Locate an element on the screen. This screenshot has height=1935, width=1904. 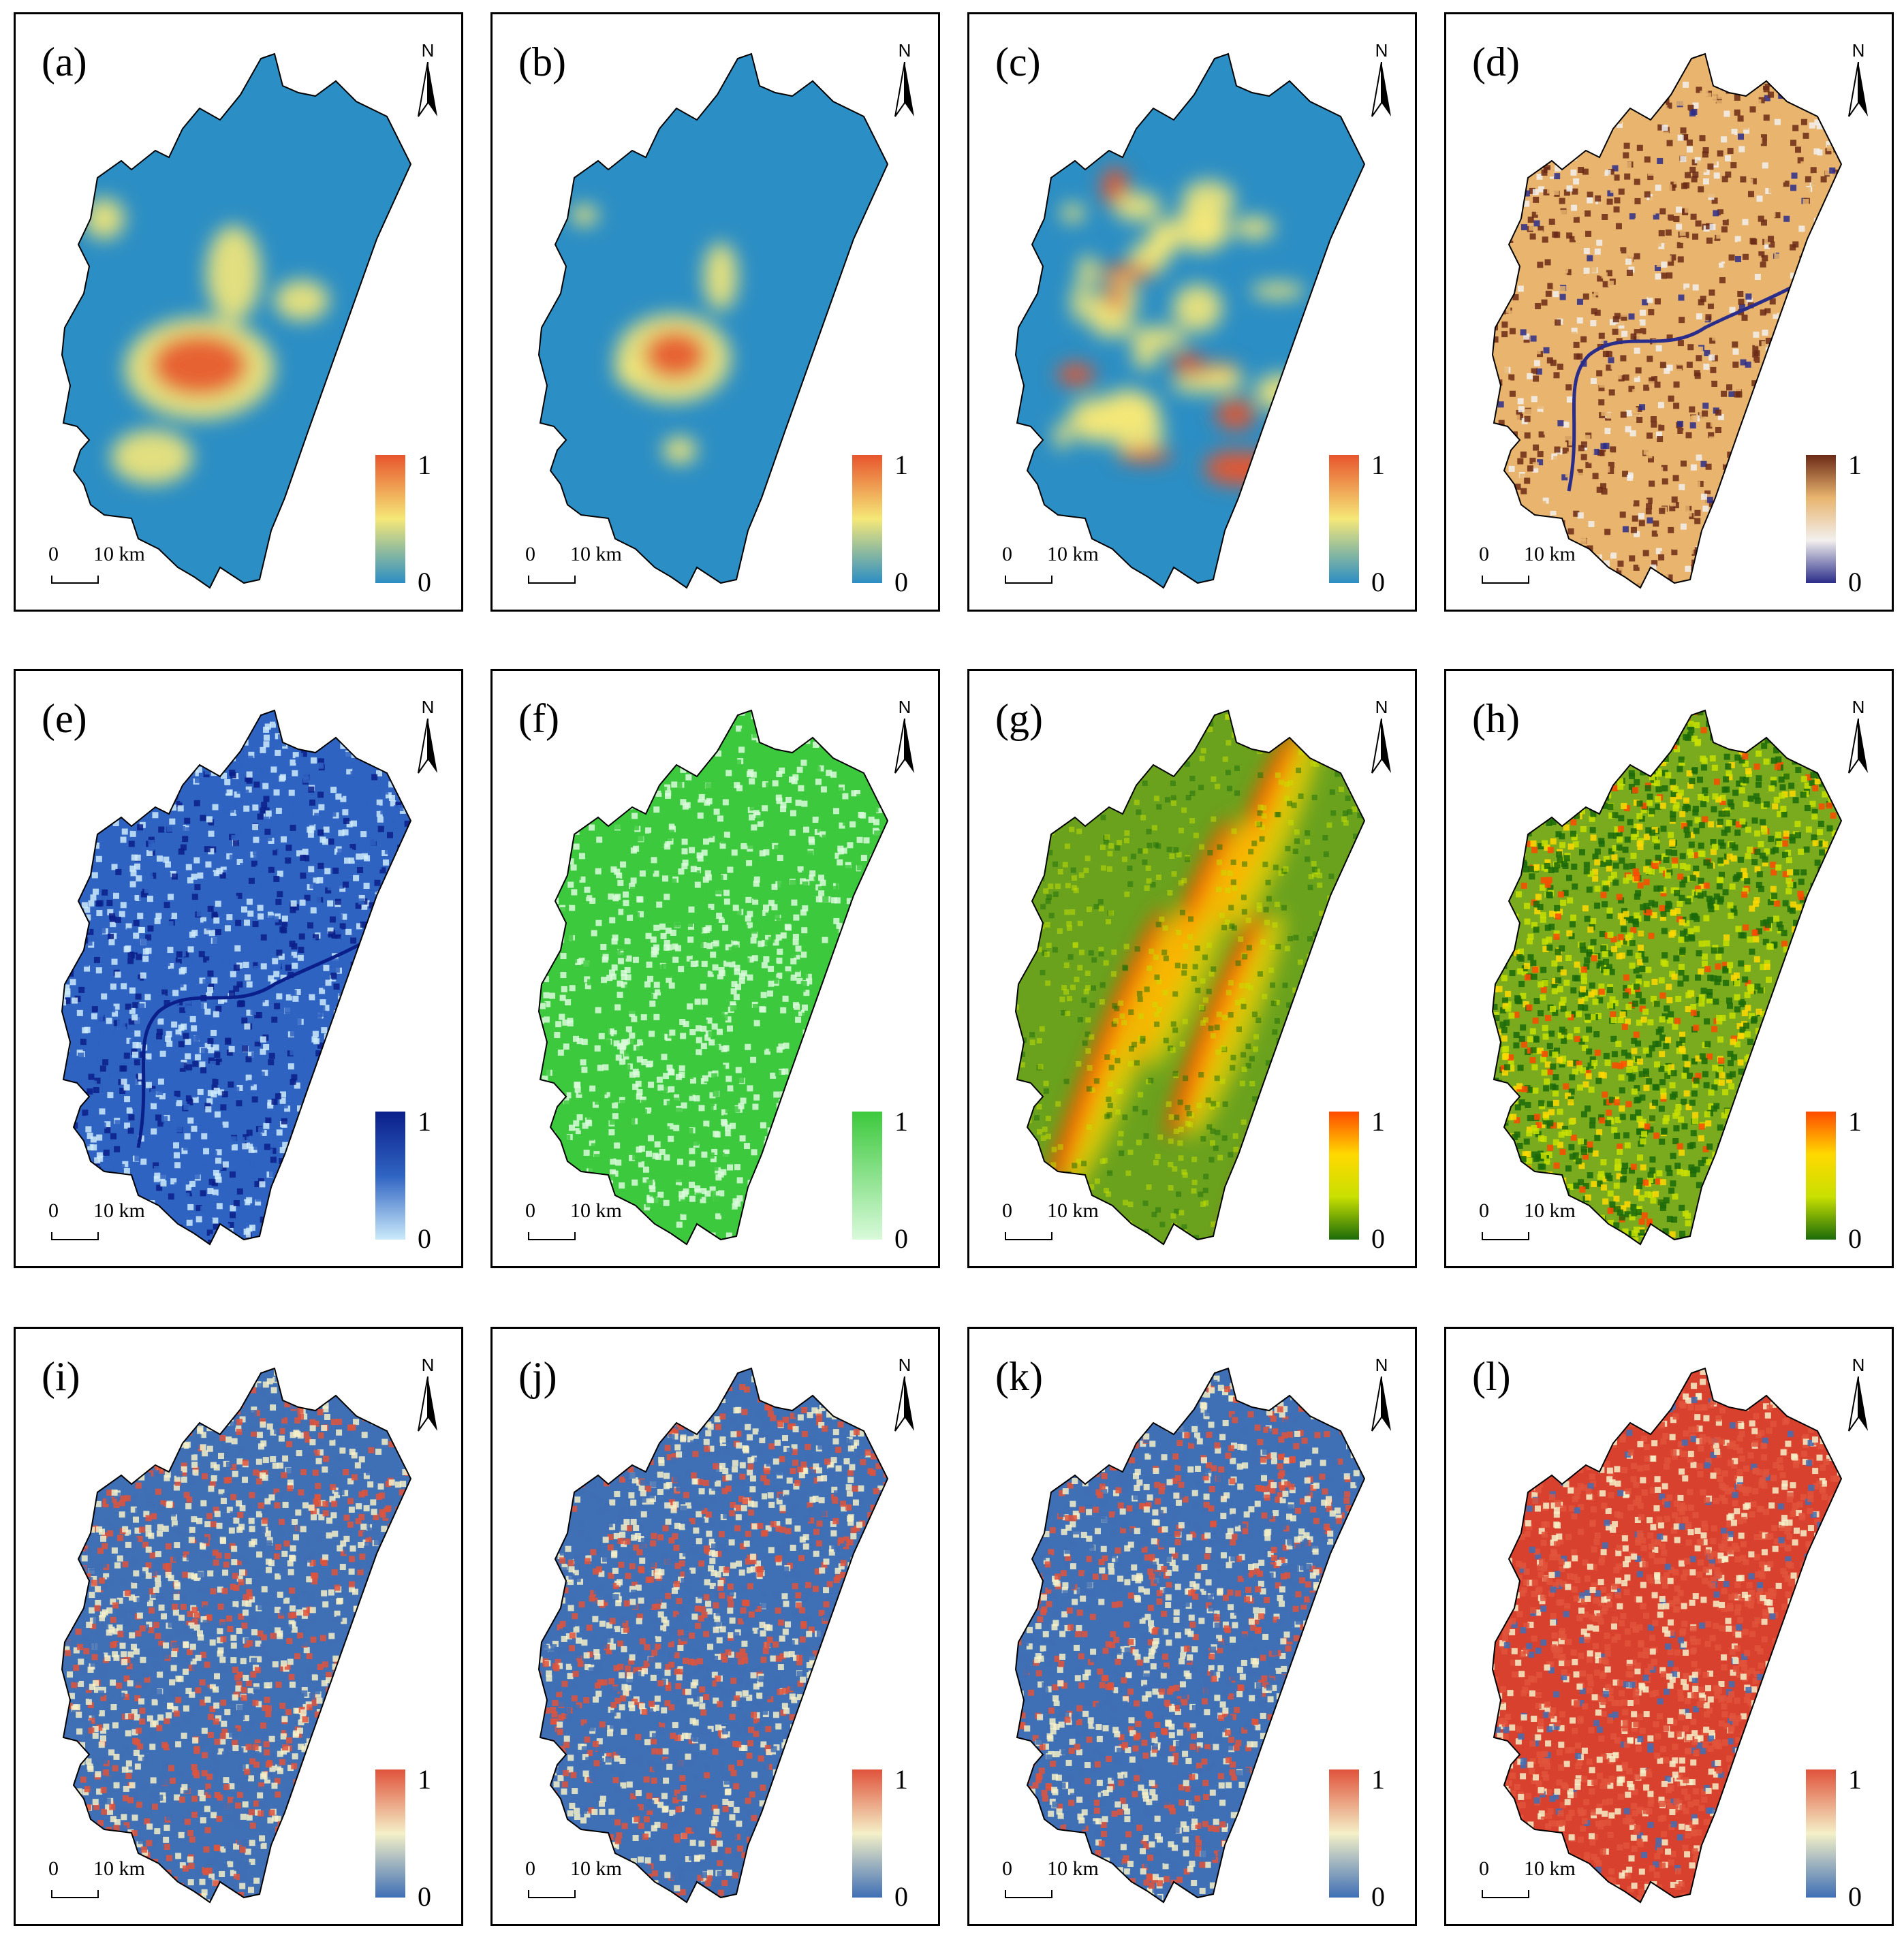
map-panel: (c) N 0 10 km 1 0 is located at coordinates (1192, 312).